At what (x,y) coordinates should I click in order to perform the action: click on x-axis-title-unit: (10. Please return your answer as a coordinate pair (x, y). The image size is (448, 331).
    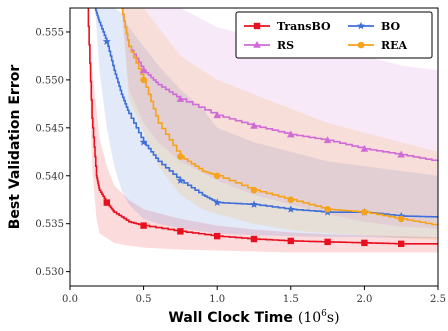
    Looking at the image, I should click on (309, 318).